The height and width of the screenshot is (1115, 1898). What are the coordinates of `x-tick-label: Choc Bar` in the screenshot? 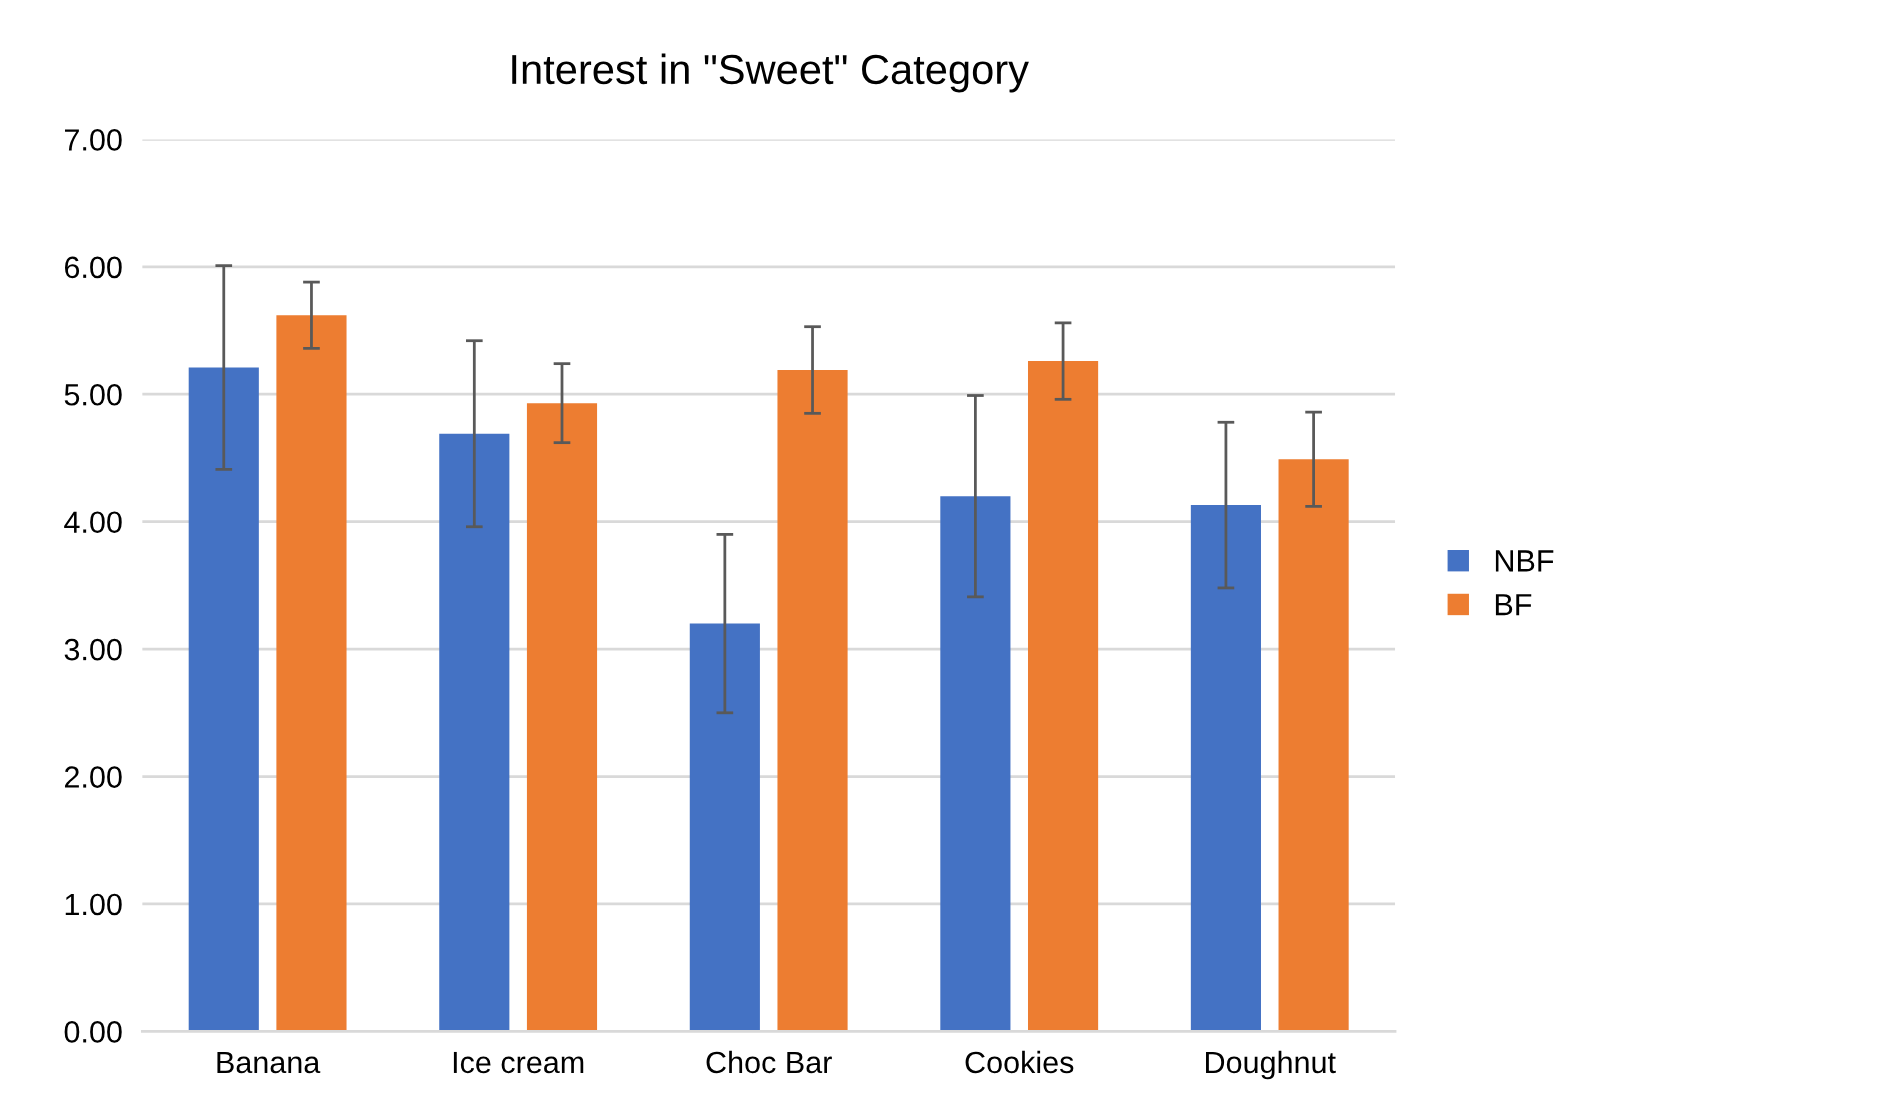 It's located at (769, 1062).